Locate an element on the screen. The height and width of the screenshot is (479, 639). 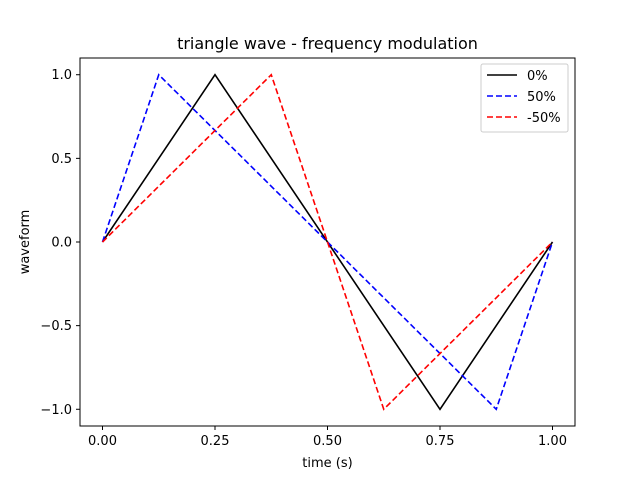
legend-label-0: 0% is located at coordinates (537, 76).